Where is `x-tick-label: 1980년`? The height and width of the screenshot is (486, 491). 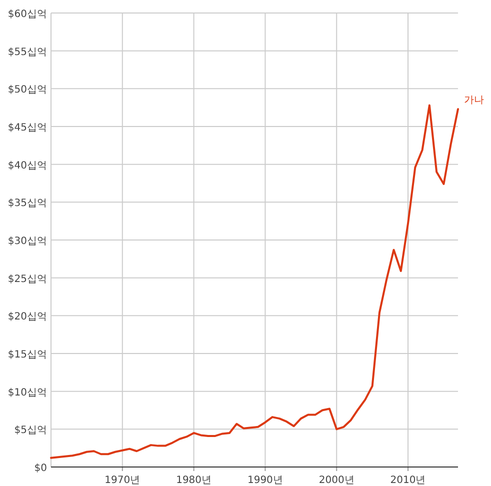
x-tick-label: 1980년 is located at coordinates (194, 480).